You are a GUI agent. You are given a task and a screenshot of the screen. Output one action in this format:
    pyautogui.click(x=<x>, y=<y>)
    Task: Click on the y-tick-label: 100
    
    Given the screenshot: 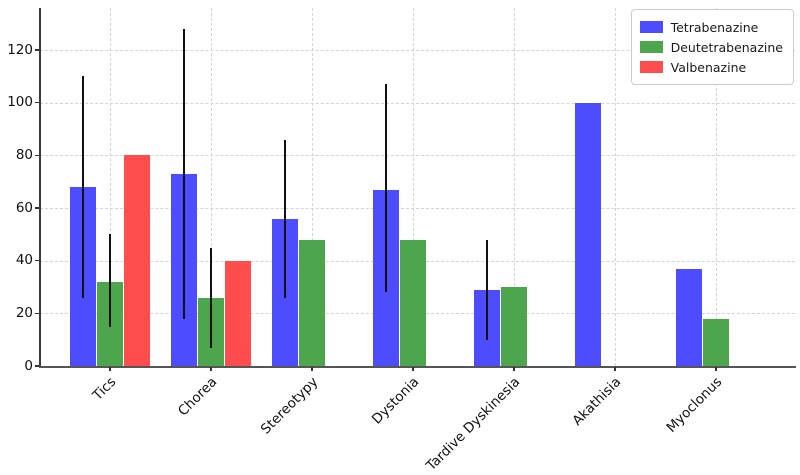 What is the action you would take?
    pyautogui.click(x=20, y=102)
    